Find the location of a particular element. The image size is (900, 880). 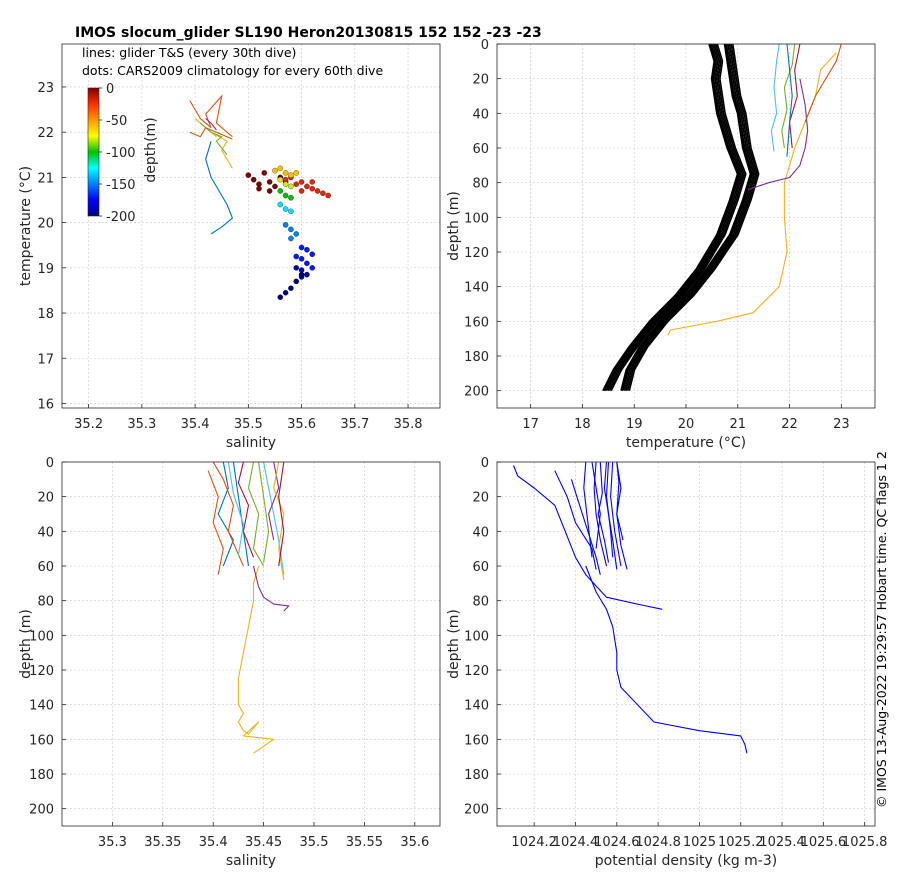

y-tick-label: 120 is located at coordinates (476, 671).